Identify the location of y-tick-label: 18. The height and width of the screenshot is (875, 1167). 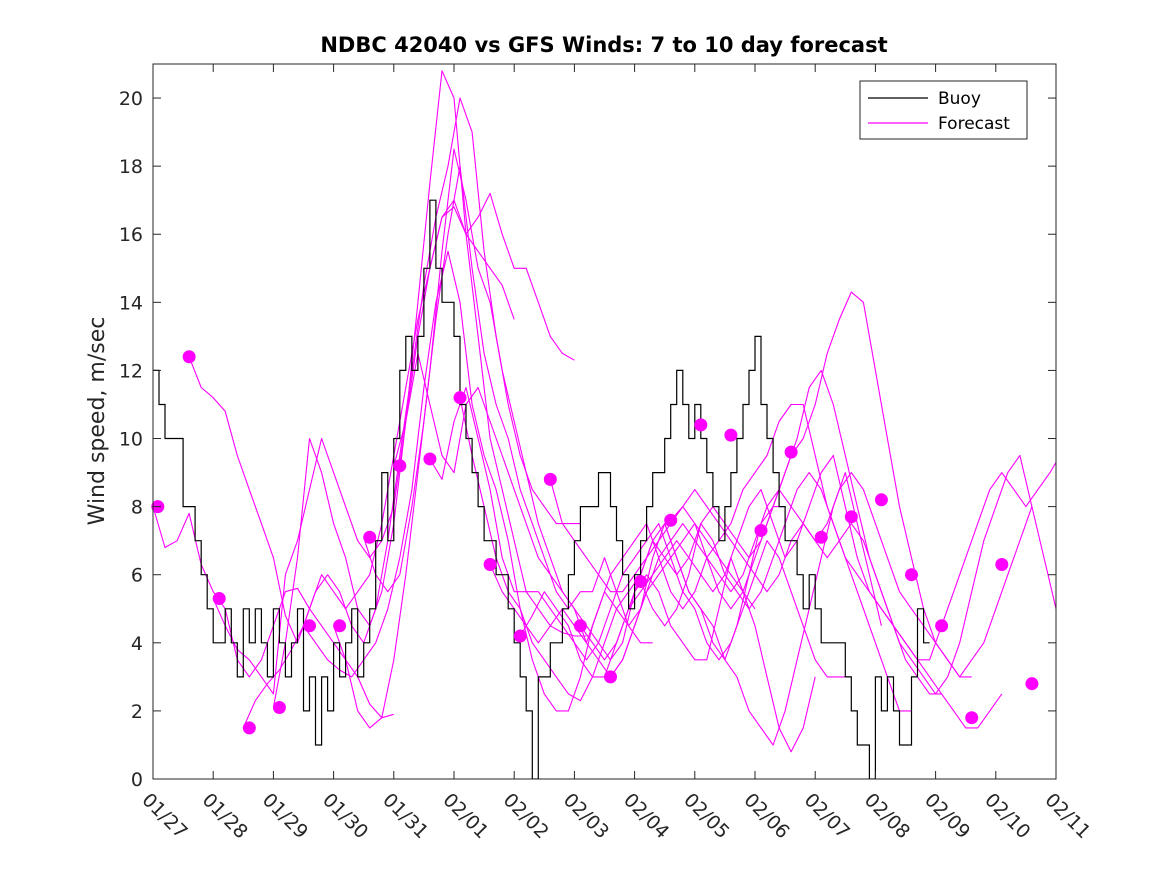
(131, 167).